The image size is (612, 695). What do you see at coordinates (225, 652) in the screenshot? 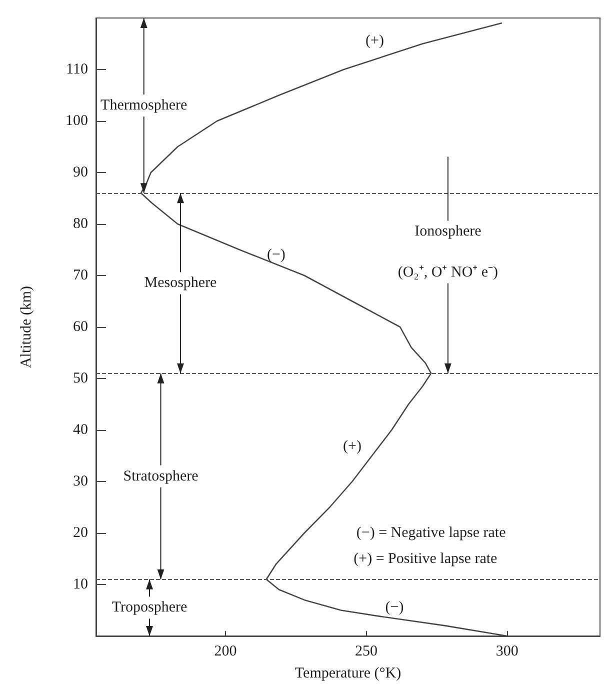
I see `x-tick-label: 200` at bounding box center [225, 652].